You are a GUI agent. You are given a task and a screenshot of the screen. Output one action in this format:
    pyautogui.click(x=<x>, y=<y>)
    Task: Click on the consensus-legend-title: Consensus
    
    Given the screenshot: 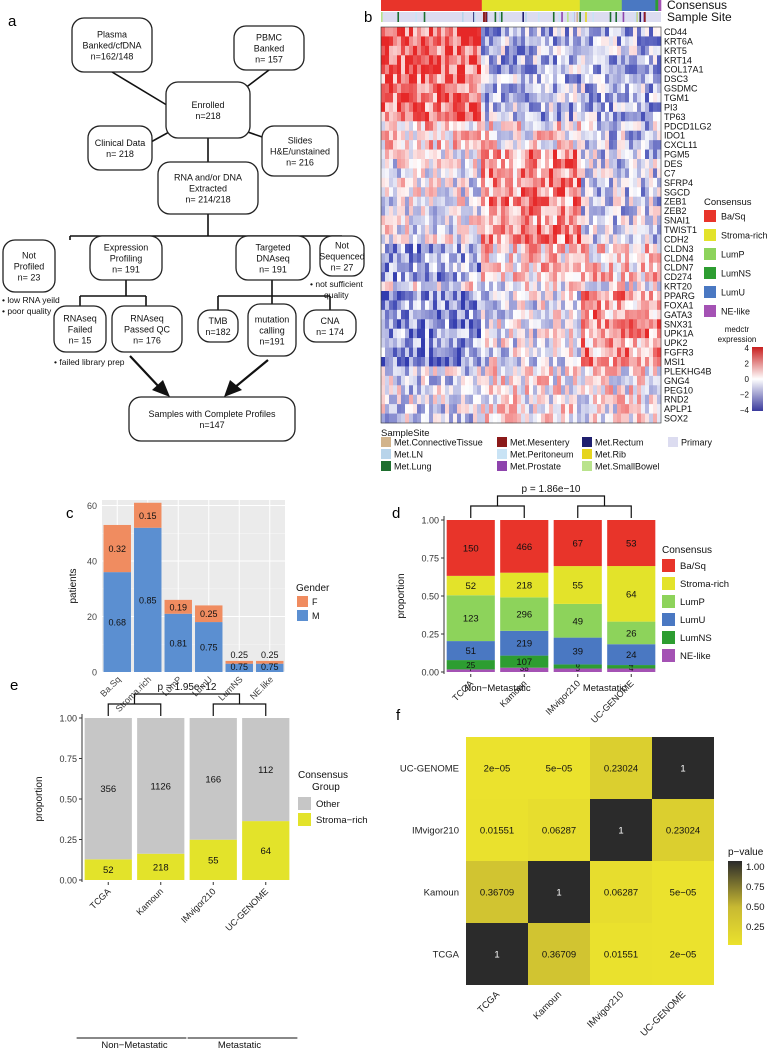 What is the action you would take?
    pyautogui.click(x=728, y=202)
    